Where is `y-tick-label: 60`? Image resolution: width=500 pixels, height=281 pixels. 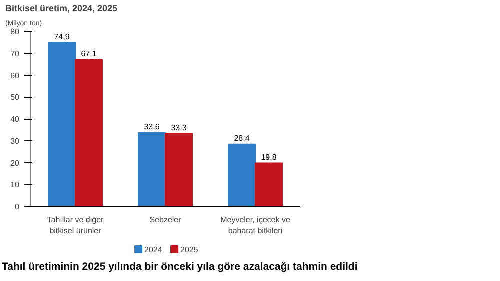
y-tick-label: 60 is located at coordinates (15, 75).